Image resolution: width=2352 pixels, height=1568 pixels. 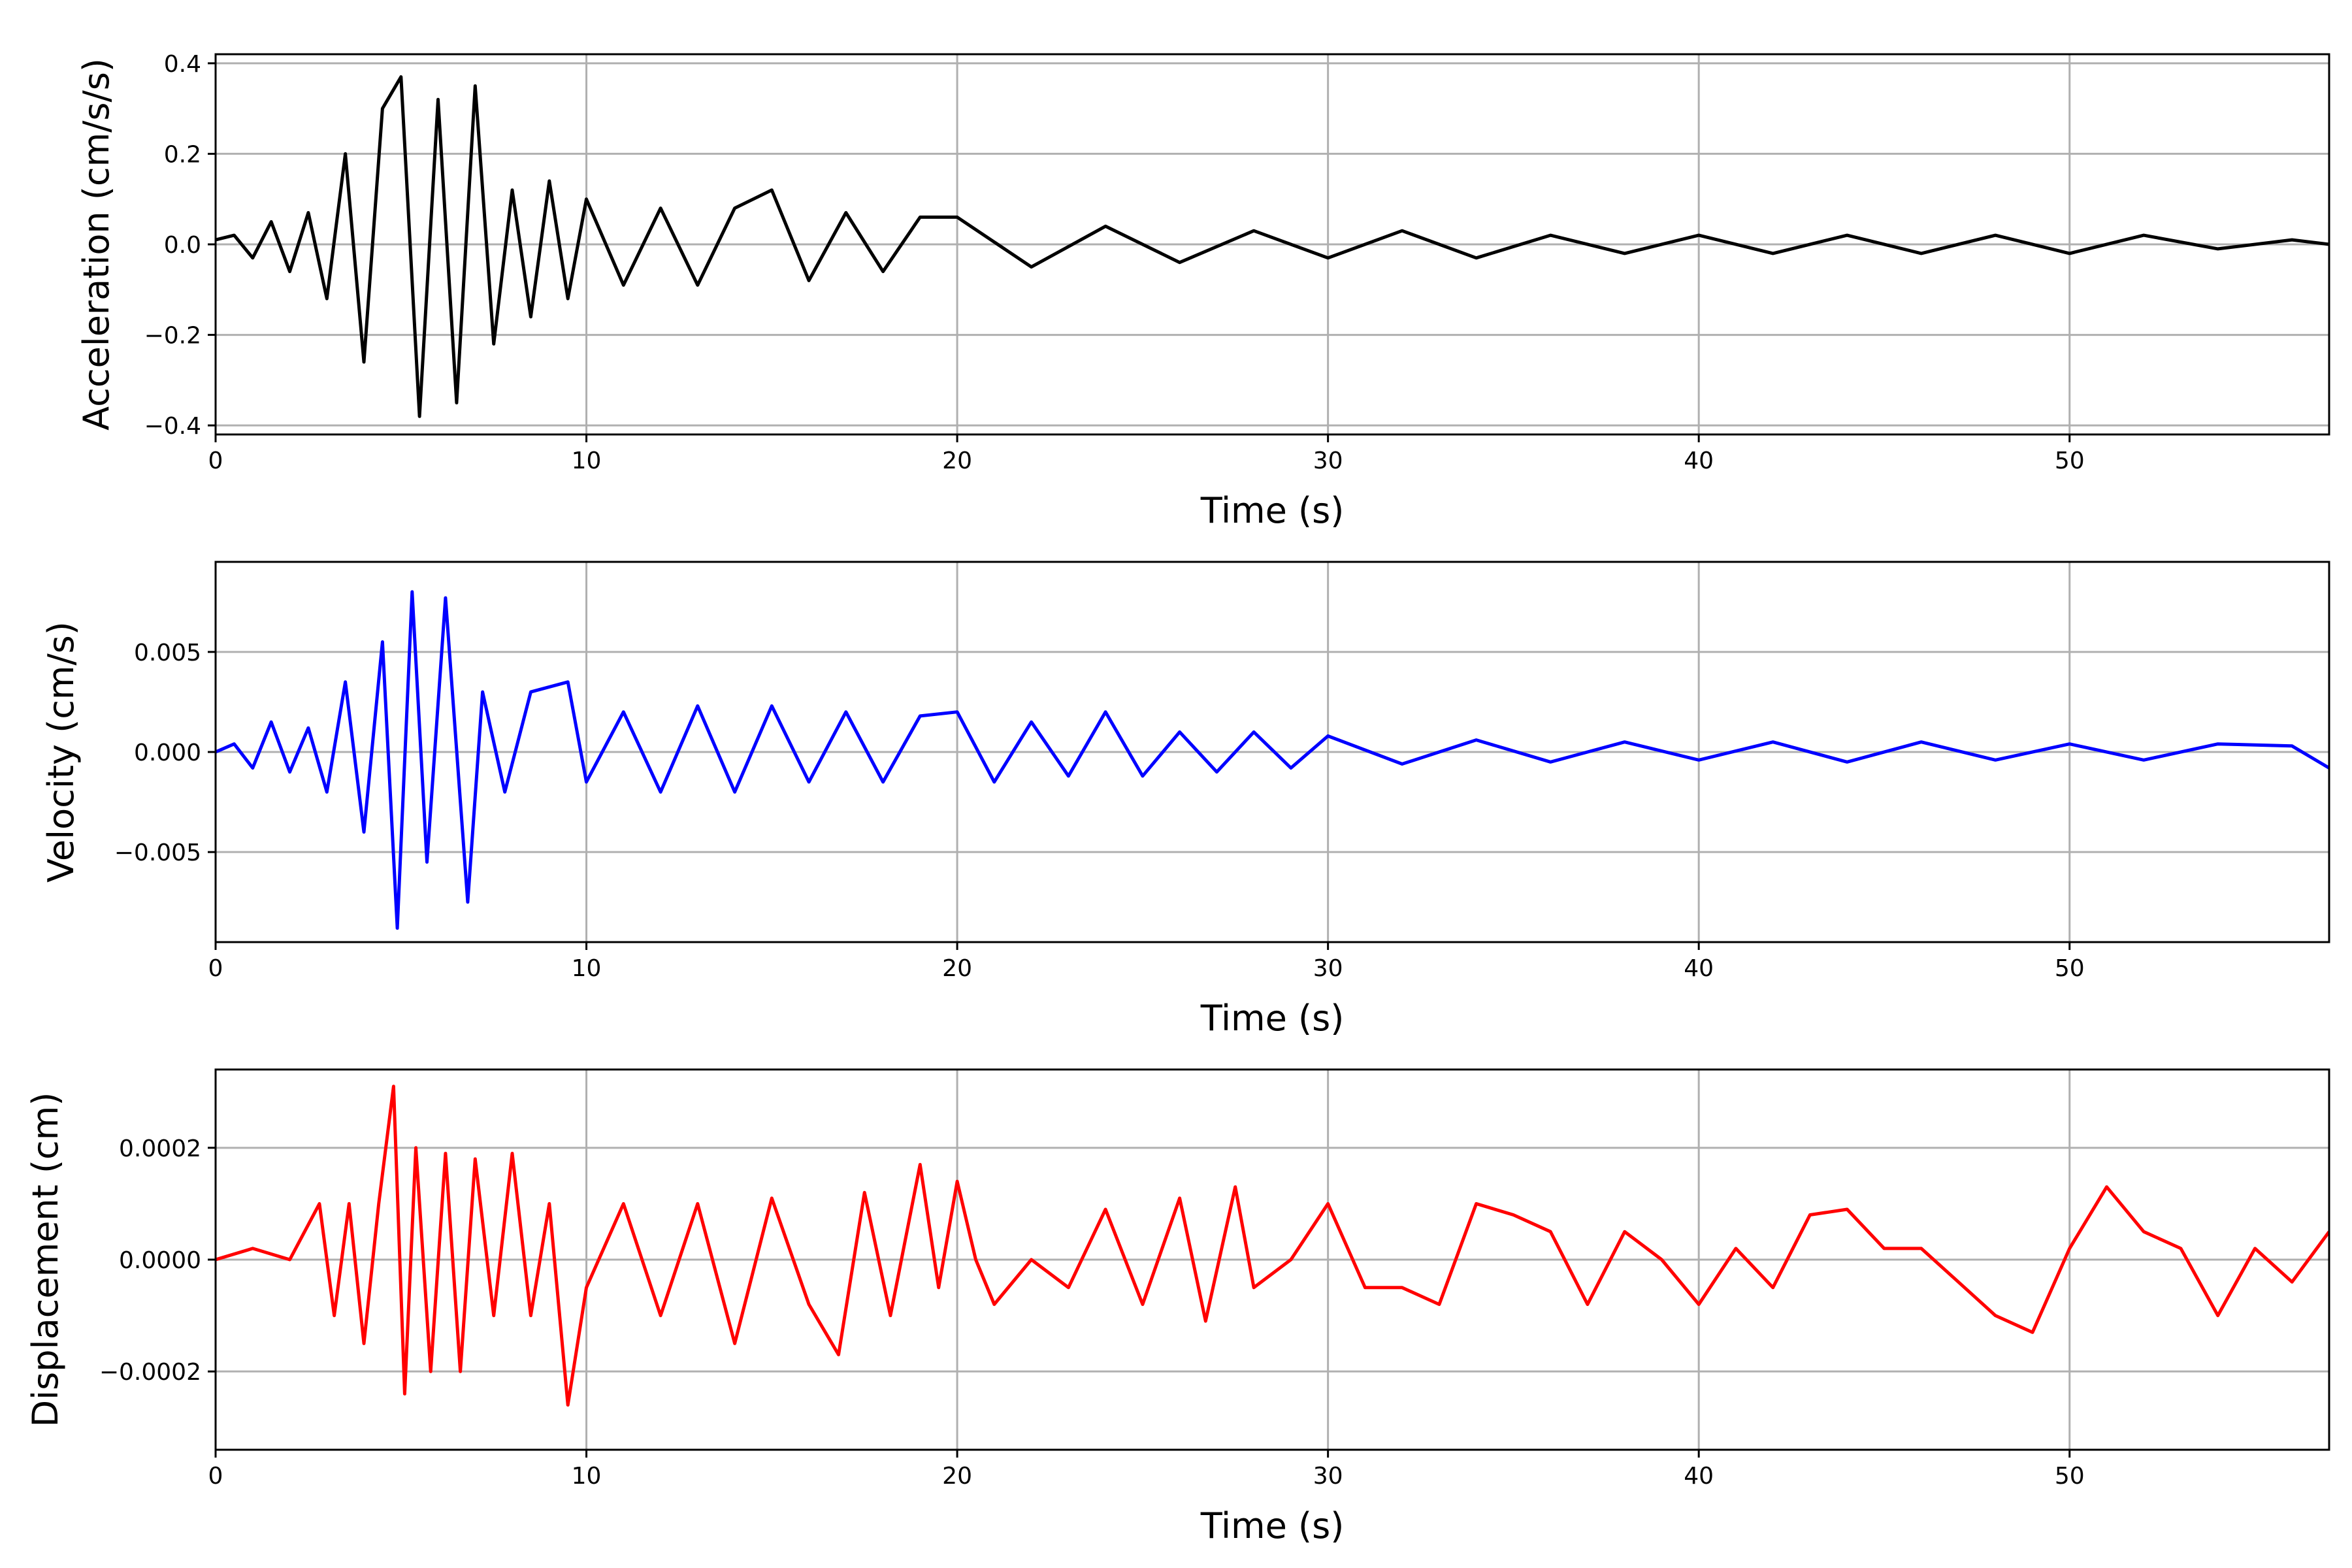 I want to click on displacement-ytick-label: −0.0002, so click(x=150, y=1372).